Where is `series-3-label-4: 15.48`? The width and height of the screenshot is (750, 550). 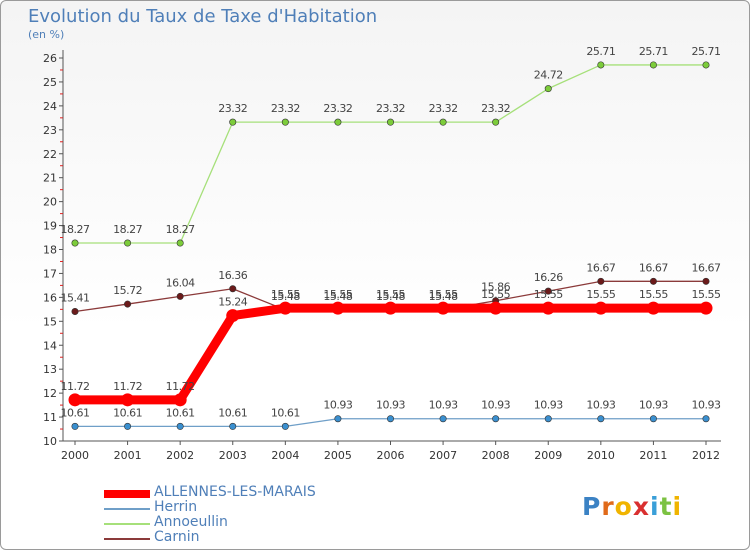 series-3-label-4: 15.48 is located at coordinates (285, 296).